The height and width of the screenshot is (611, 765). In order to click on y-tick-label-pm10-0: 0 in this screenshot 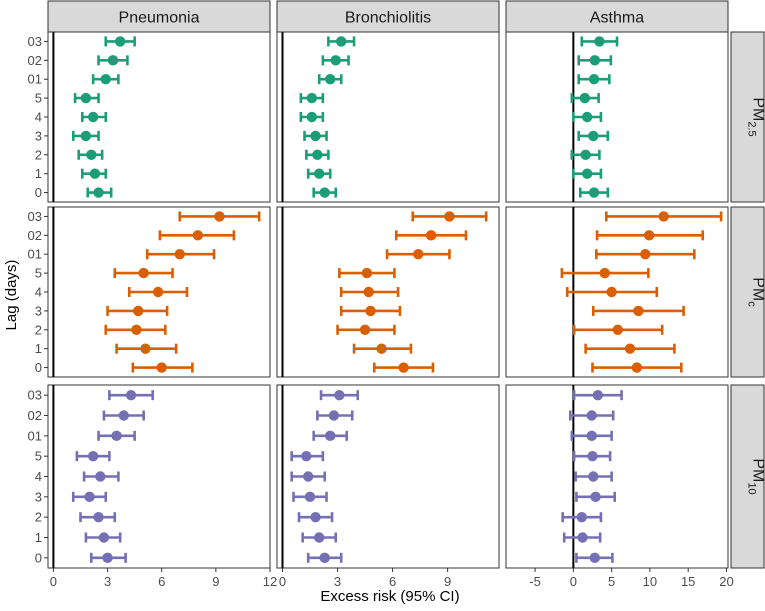, I will do `click(38, 557)`.